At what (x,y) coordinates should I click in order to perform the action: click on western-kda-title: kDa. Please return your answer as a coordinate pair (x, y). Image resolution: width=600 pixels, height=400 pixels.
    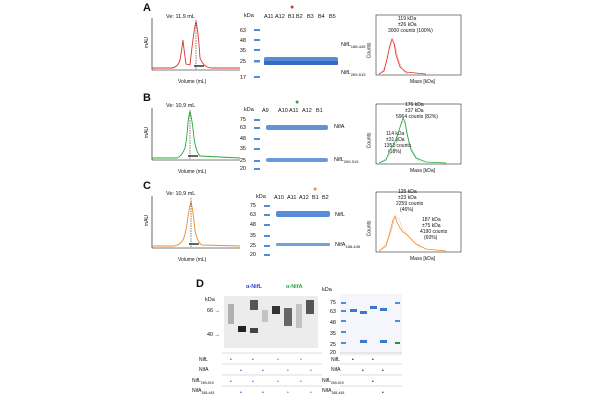
    Looking at the image, I should click on (210, 300).